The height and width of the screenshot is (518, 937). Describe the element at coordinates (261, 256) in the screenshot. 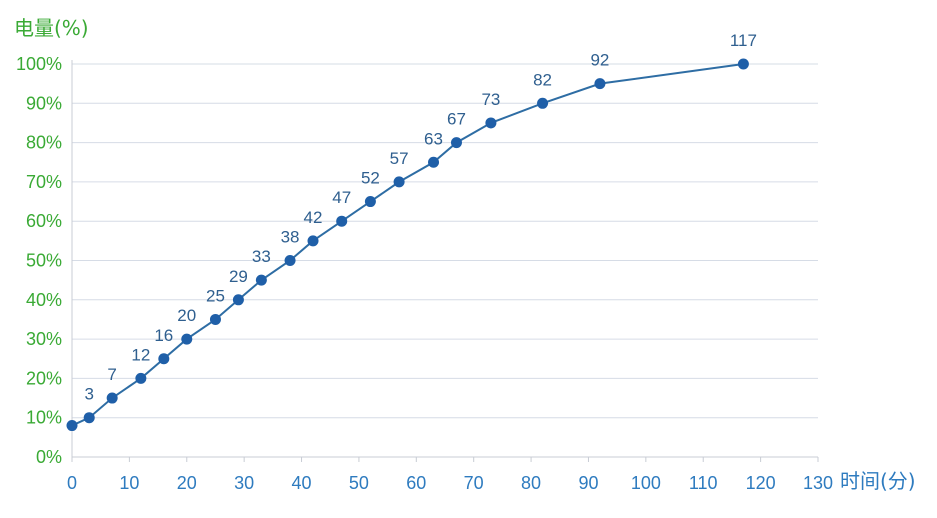

I see `data-label: 33` at that location.